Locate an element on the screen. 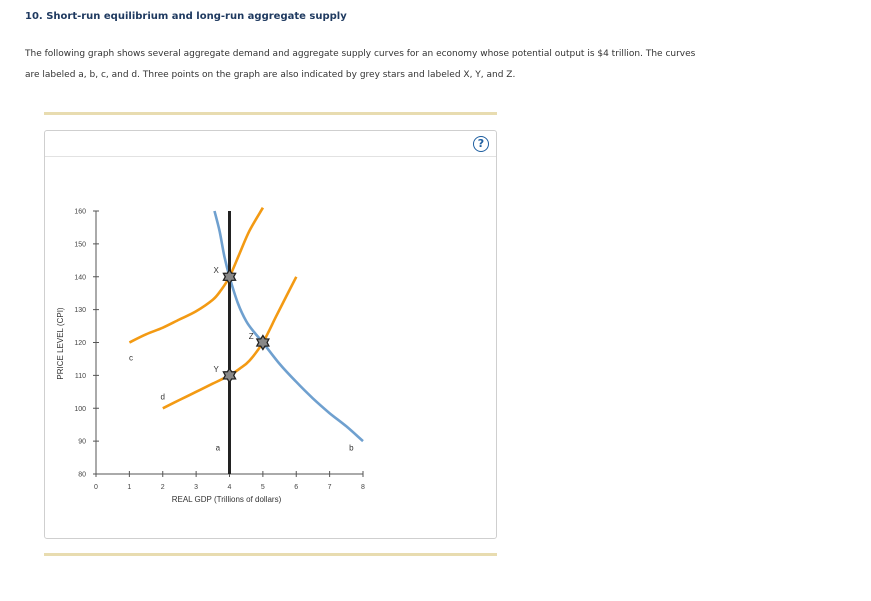 This screenshot has height=601, width=871. curve-d is located at coordinates (230, 343).